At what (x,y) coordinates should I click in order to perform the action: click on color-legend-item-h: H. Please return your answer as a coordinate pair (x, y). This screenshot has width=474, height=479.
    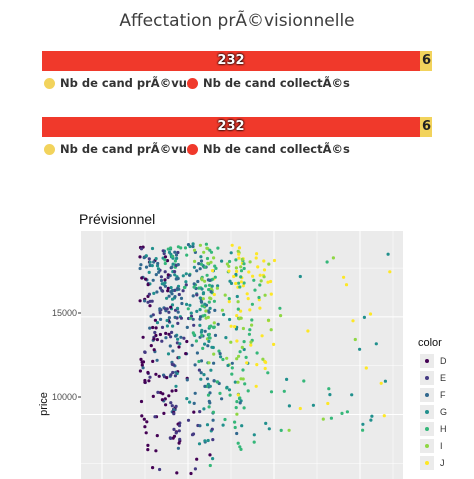
    Looking at the image, I should click on (433, 429).